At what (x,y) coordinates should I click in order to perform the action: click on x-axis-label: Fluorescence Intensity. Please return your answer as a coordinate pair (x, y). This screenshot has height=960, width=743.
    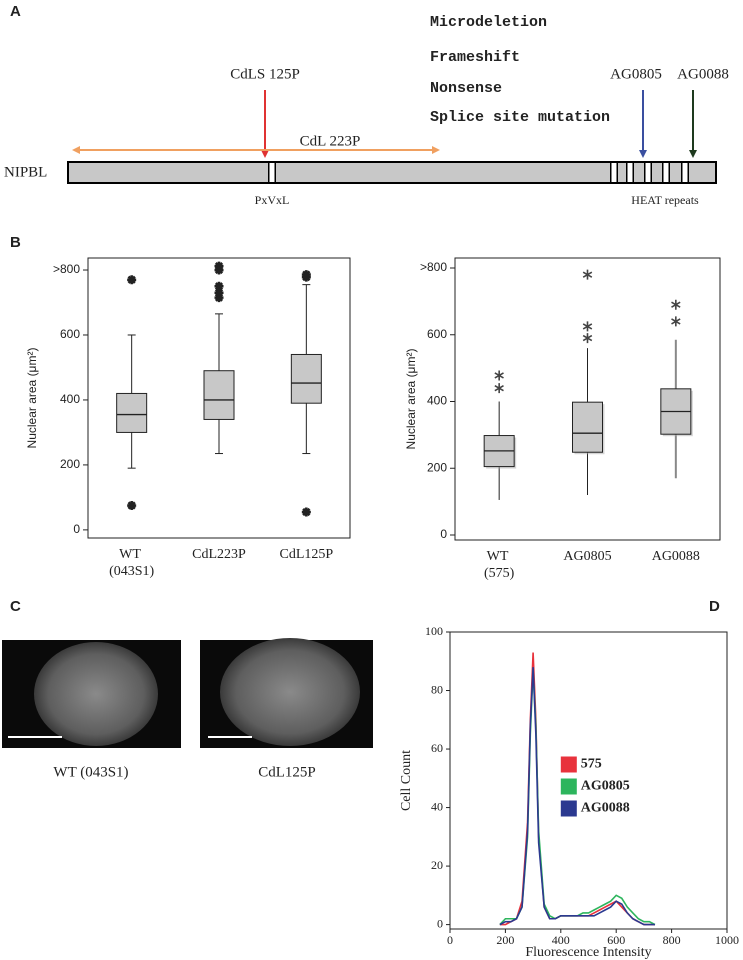
    Looking at the image, I should click on (588, 952).